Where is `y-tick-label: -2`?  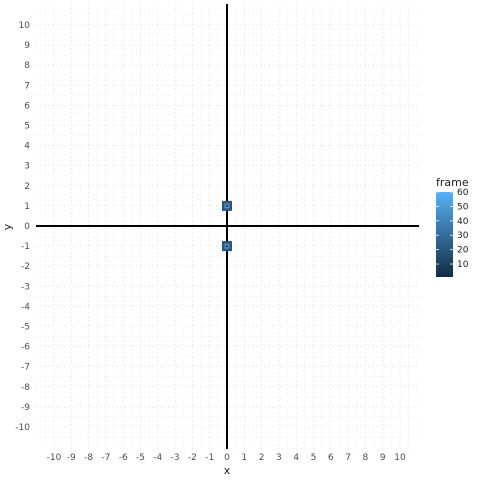 y-tick-label: -2 is located at coordinates (25, 267).